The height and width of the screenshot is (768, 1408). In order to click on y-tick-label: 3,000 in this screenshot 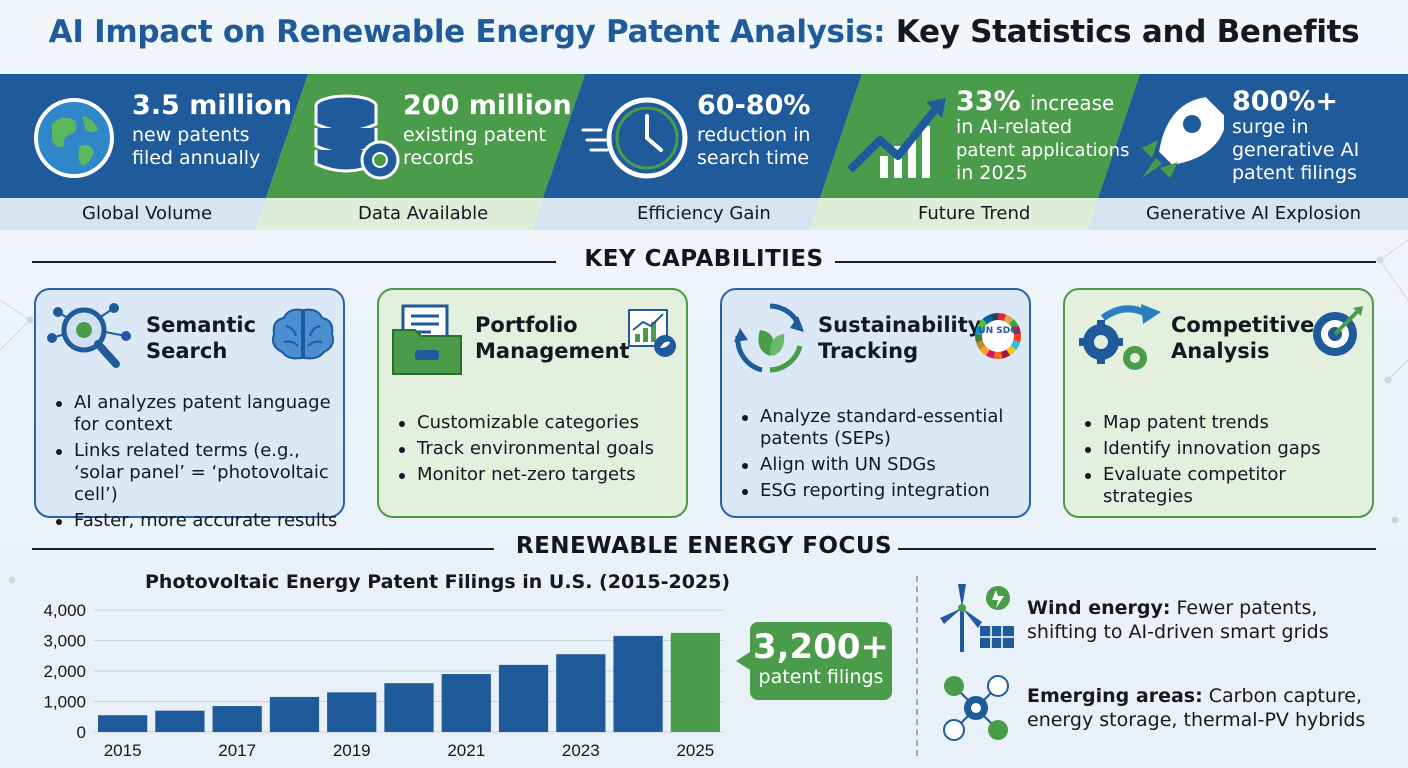, I will do `click(64, 641)`.